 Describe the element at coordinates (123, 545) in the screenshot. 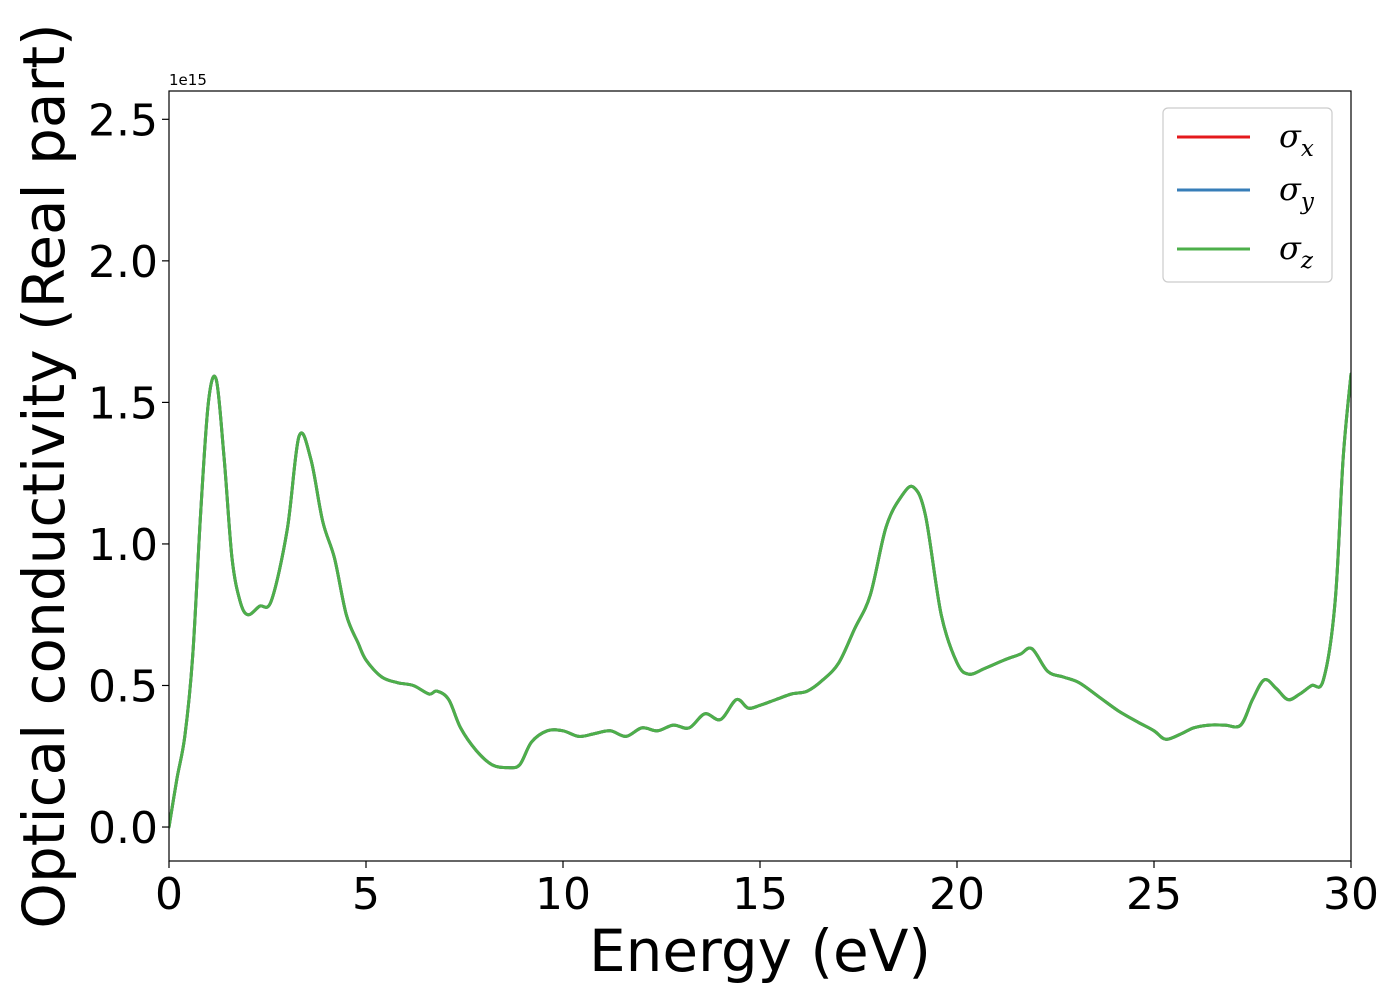

I see `y-tick-label: 1.0` at that location.